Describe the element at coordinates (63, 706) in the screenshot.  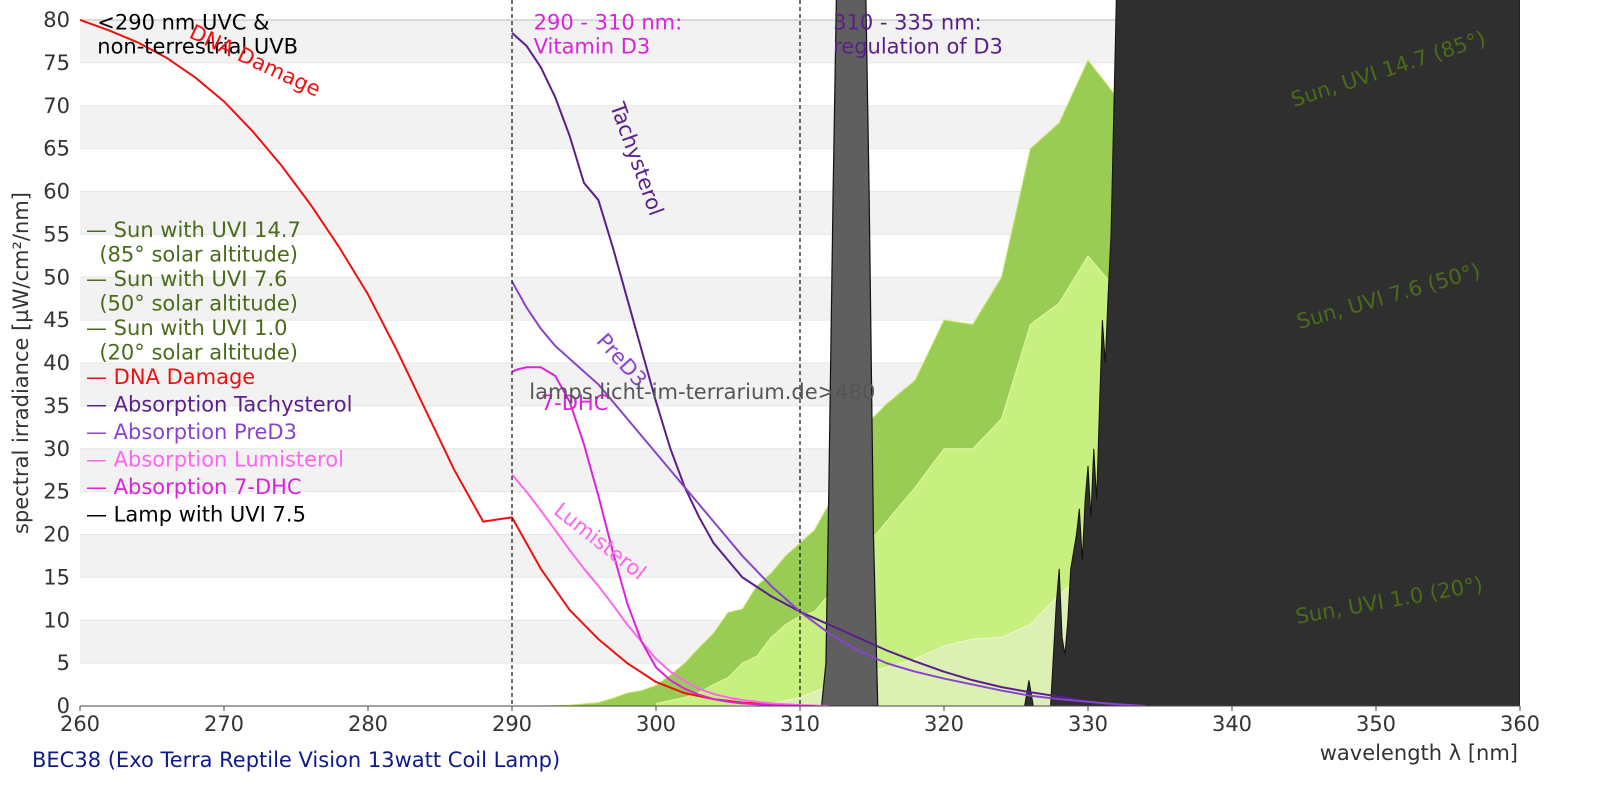
I see `y-tick-label: 0` at that location.